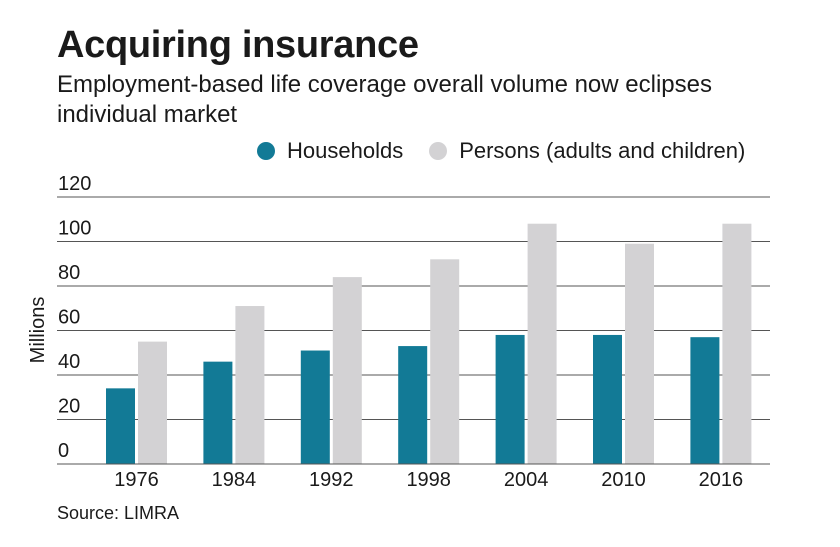 The image size is (840, 547). I want to click on legend-item-households: Households, so click(330, 151).